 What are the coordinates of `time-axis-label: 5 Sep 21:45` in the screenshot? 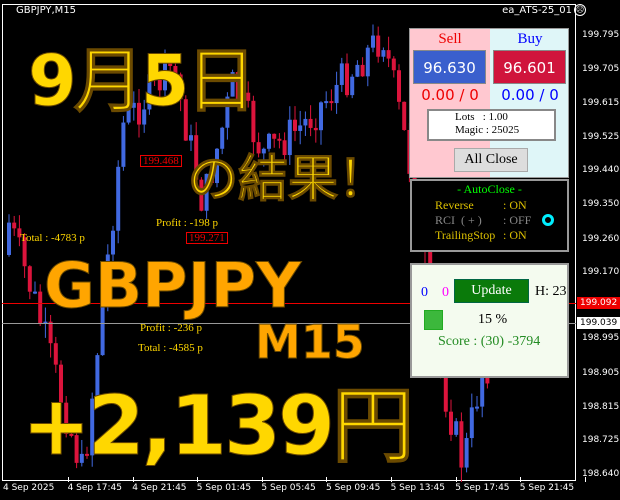 It's located at (547, 488).